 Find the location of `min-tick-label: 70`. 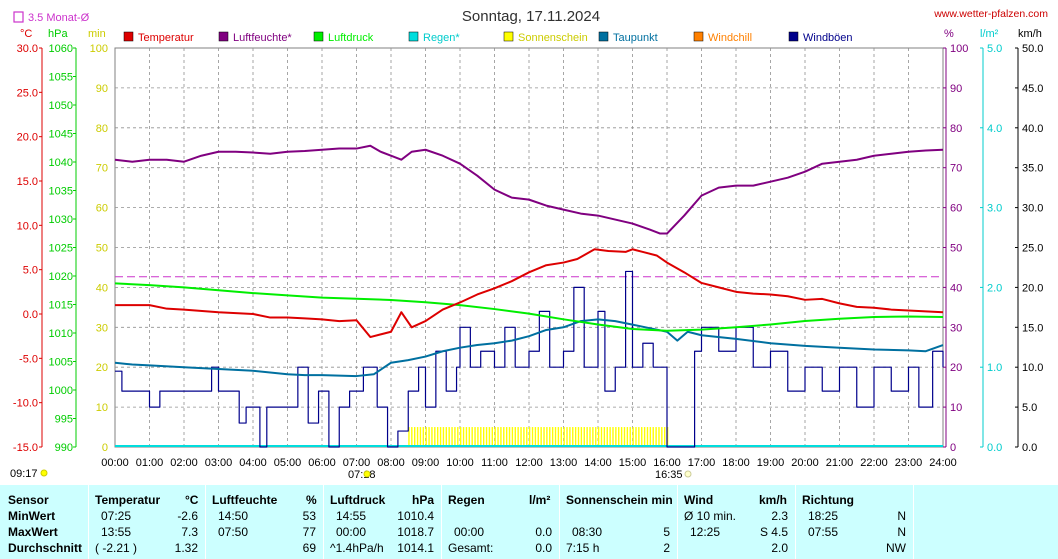

min-tick-label: 70 is located at coordinates (102, 169).